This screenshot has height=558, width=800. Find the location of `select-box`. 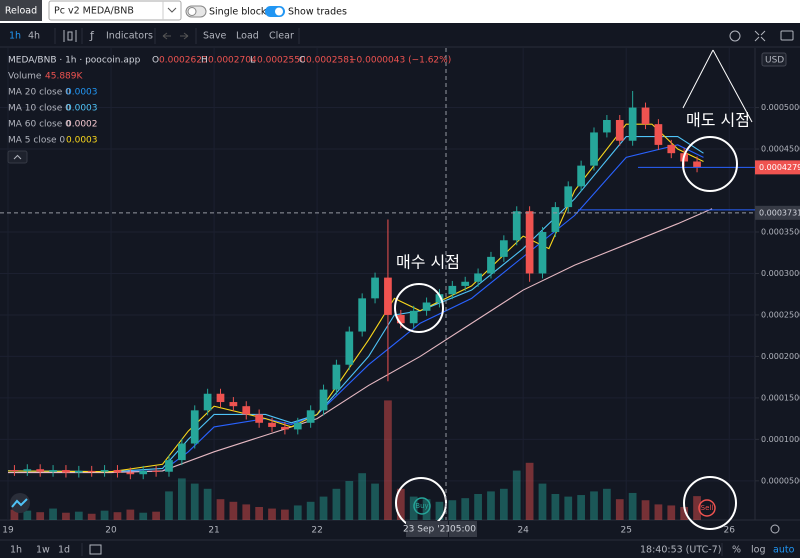

select-box is located at coordinates (115, 10).